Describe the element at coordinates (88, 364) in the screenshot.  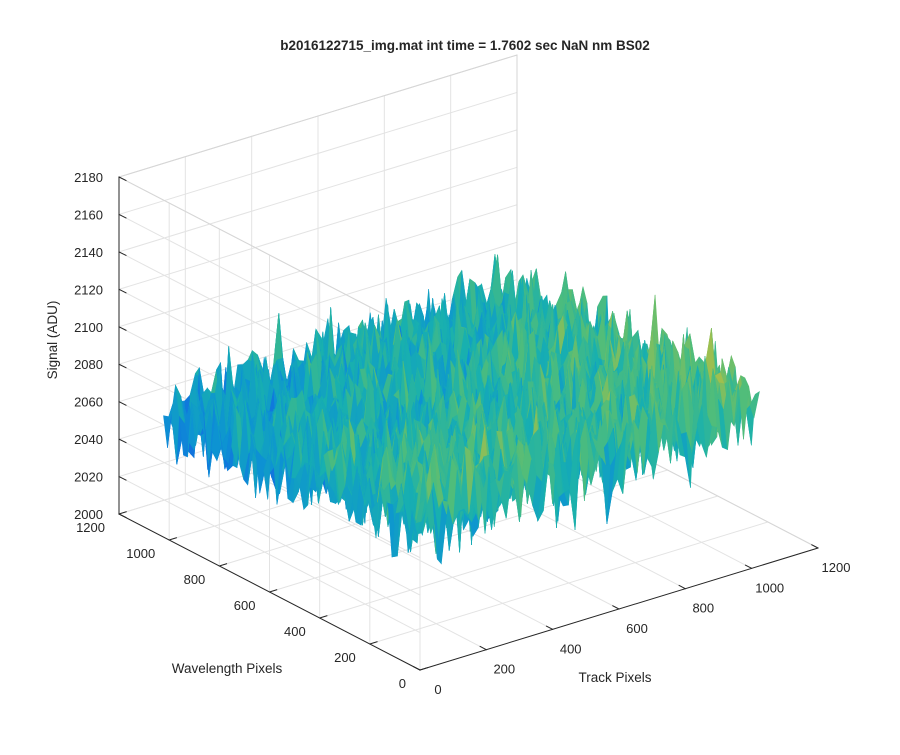
I see `z-tick-label: 2080` at that location.